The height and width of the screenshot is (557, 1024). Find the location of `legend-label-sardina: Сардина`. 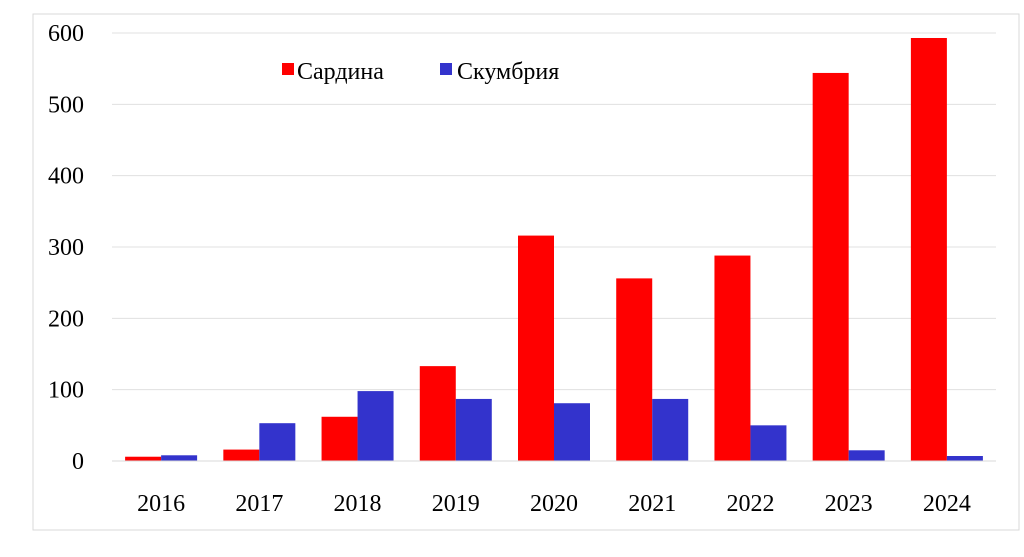

legend-label-sardina: Сардина is located at coordinates (340, 72).